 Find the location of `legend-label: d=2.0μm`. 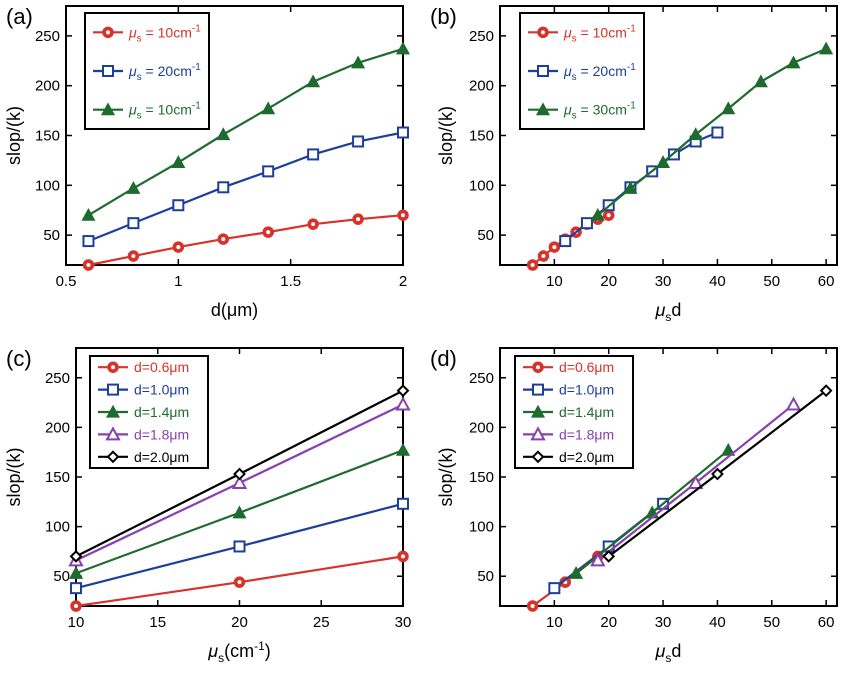

legend-label: d=2.0μm is located at coordinates (586, 457).